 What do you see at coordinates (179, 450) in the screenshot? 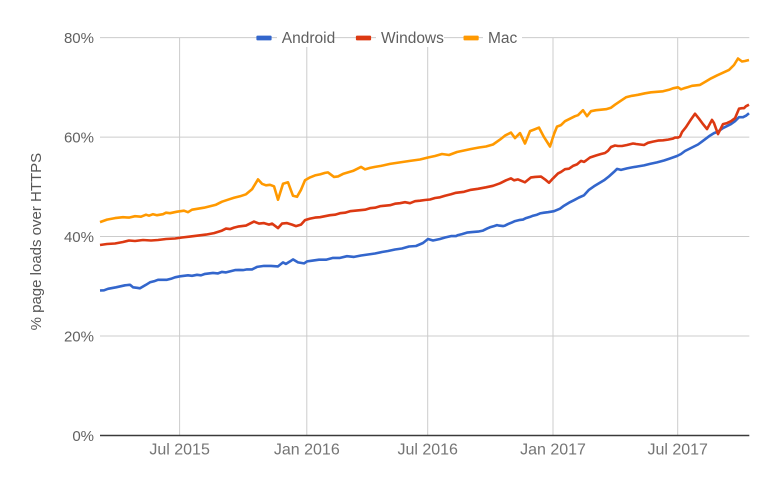
I see `svg-text: Jul 2015` at bounding box center [179, 450].